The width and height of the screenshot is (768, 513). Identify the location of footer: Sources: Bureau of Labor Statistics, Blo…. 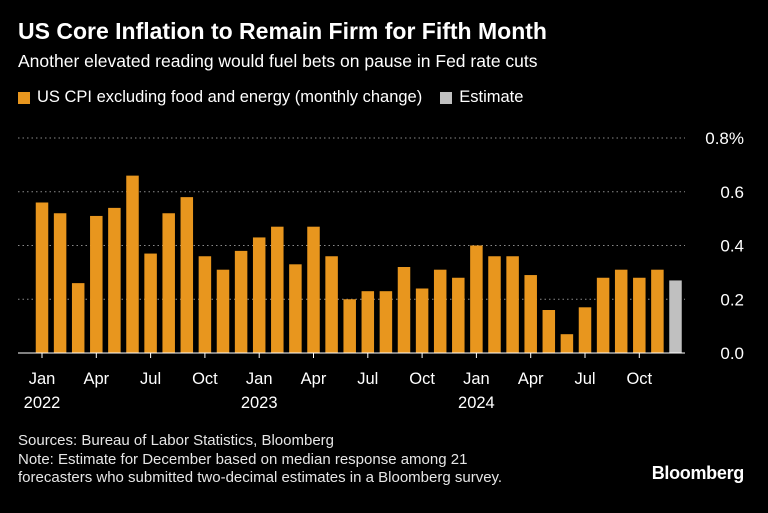
(260, 460).